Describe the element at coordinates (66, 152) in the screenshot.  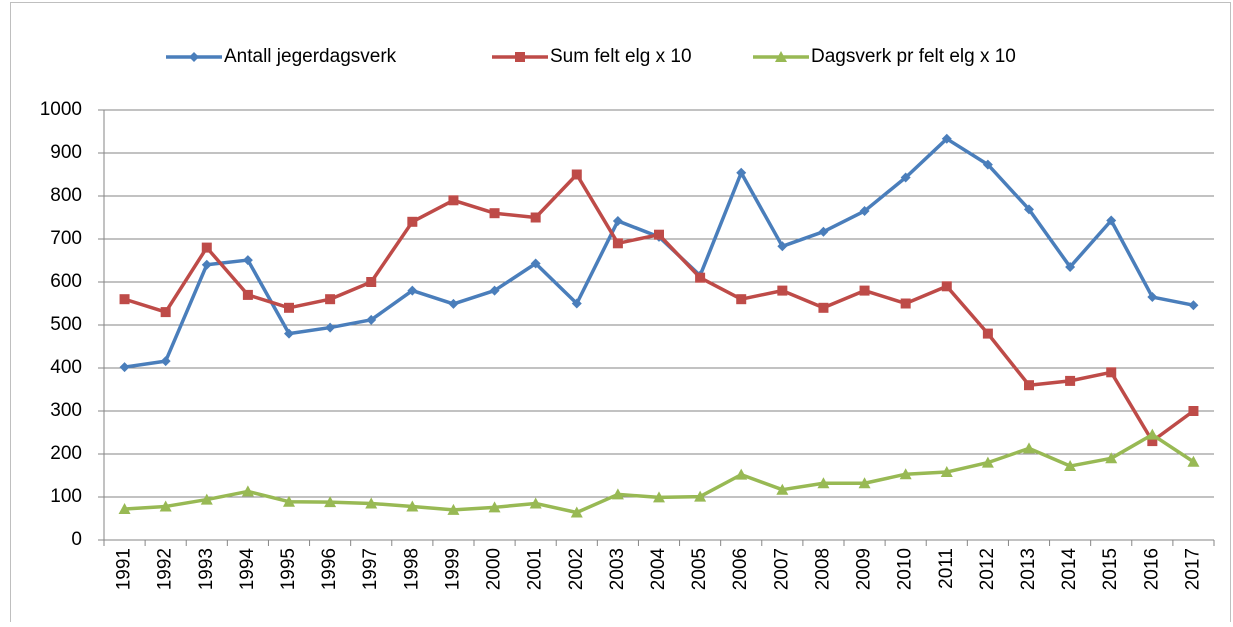
I see `y-tick-label: 900` at that location.